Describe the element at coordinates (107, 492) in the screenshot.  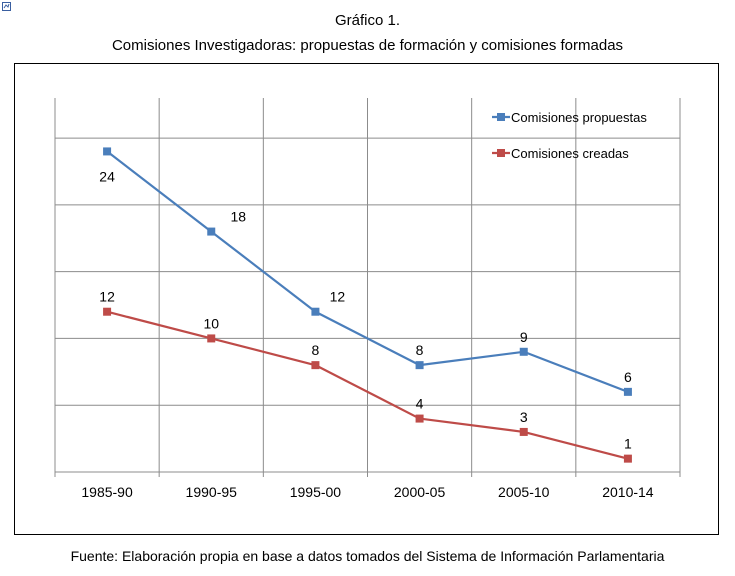
I see `x-tick-label: 1985-90` at that location.